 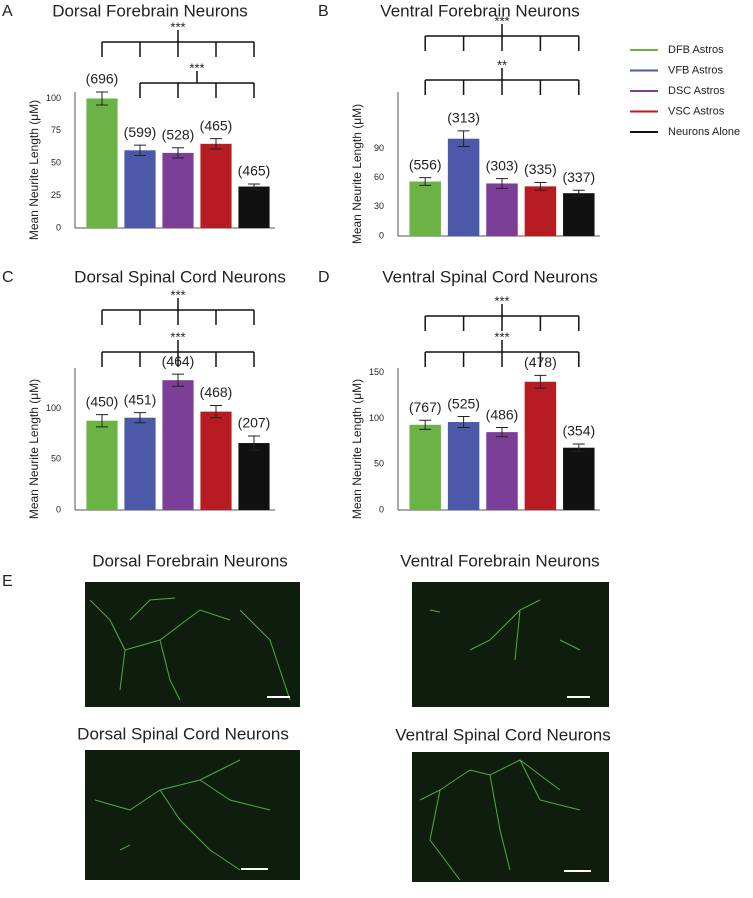 I want to click on n-label: (556), so click(x=425, y=164).